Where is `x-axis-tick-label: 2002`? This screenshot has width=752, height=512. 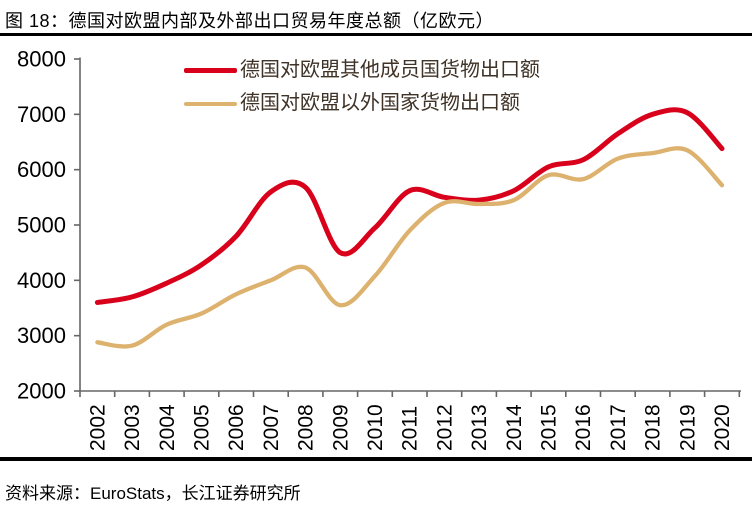 x-axis-tick-label: 2002 is located at coordinates (97, 427).